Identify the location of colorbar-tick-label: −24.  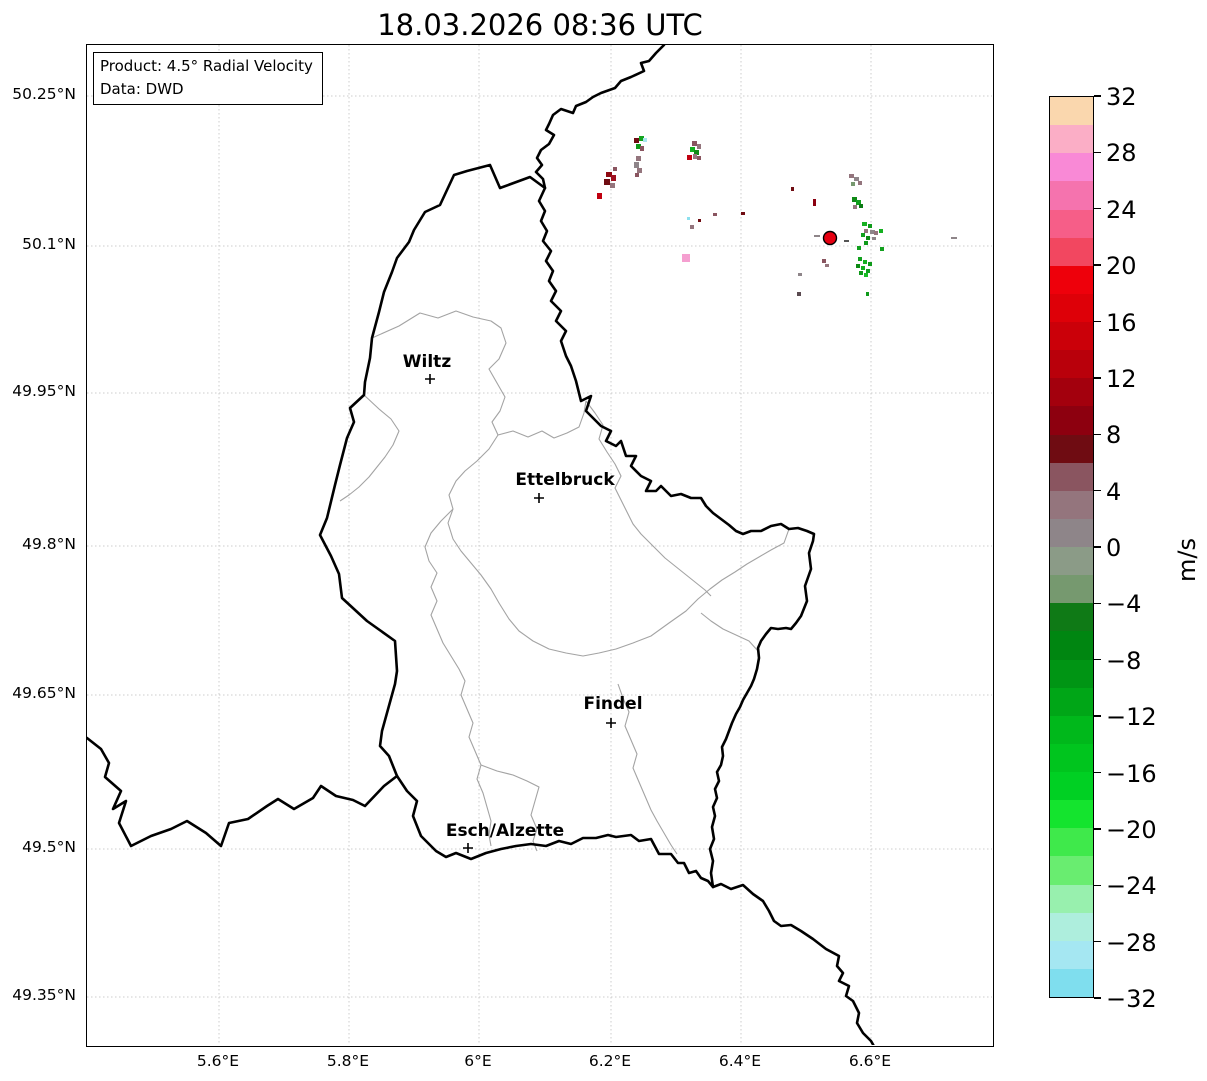
(1131, 886).